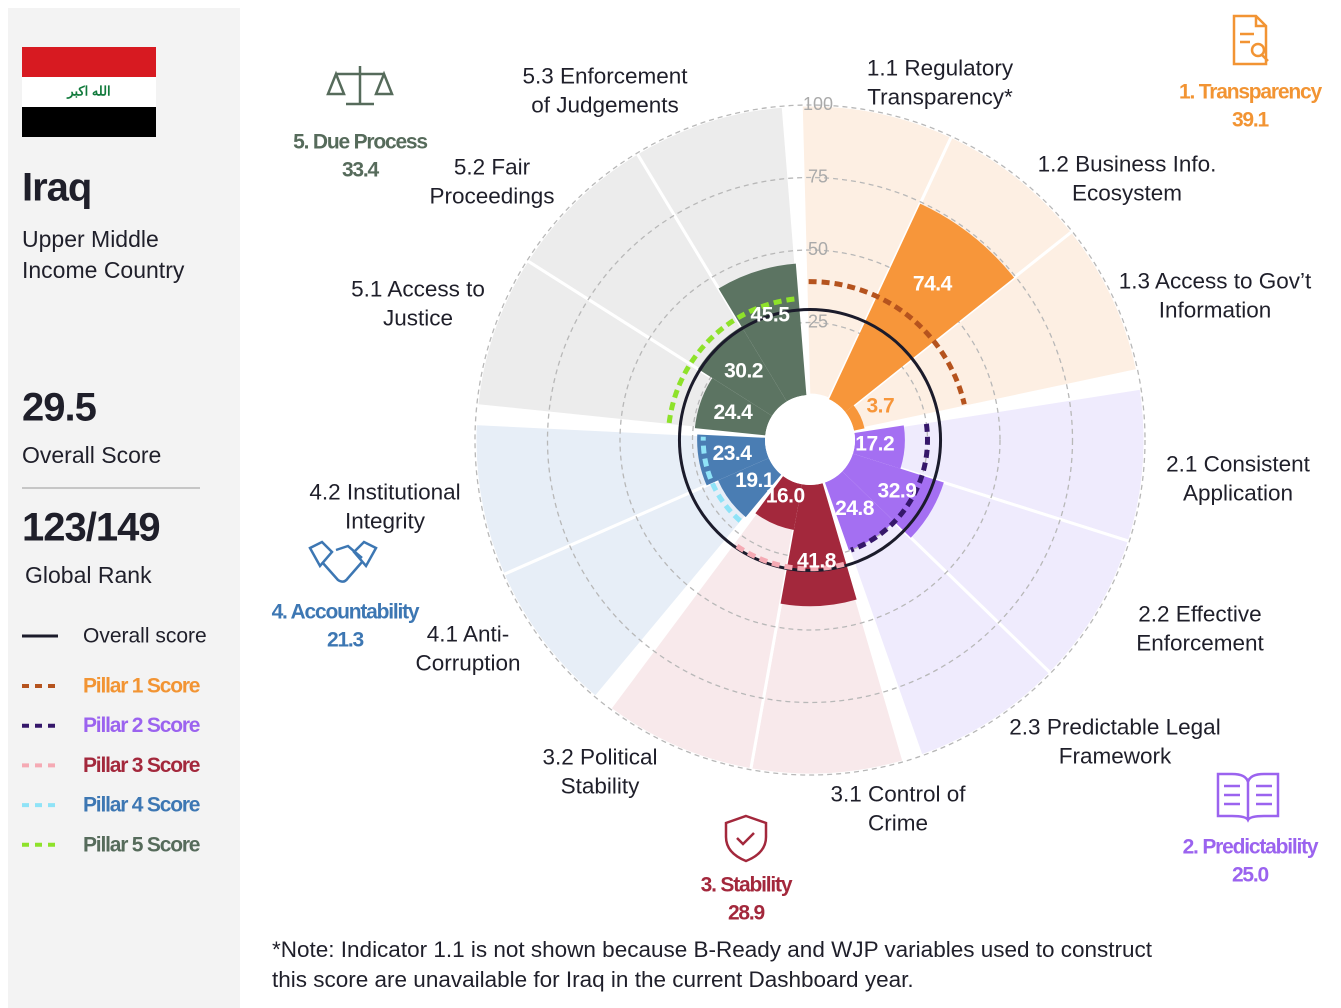  I want to click on flag: الله اكبر, so click(89, 92).